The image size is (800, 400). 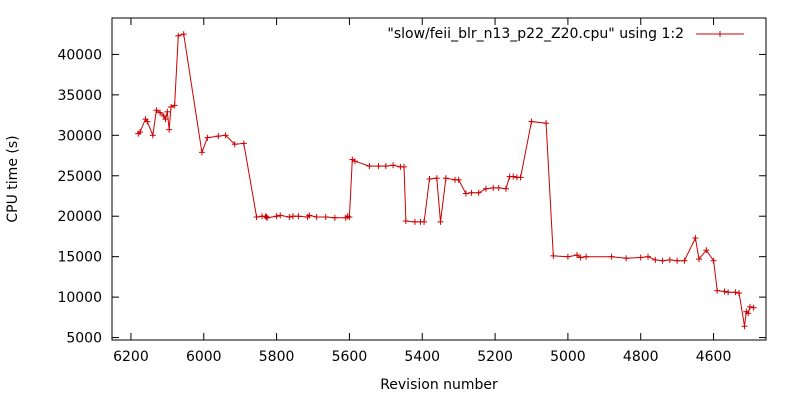 I want to click on y-tick-label: 20000, so click(x=79, y=217).